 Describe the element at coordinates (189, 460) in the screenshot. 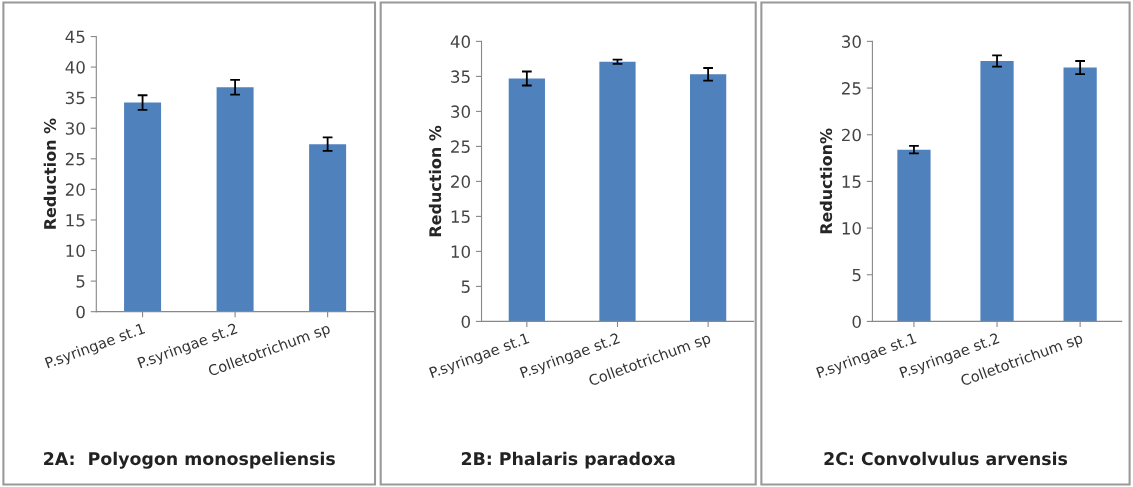

I see `text: 2A: Polyogon monospeliensis` at that location.